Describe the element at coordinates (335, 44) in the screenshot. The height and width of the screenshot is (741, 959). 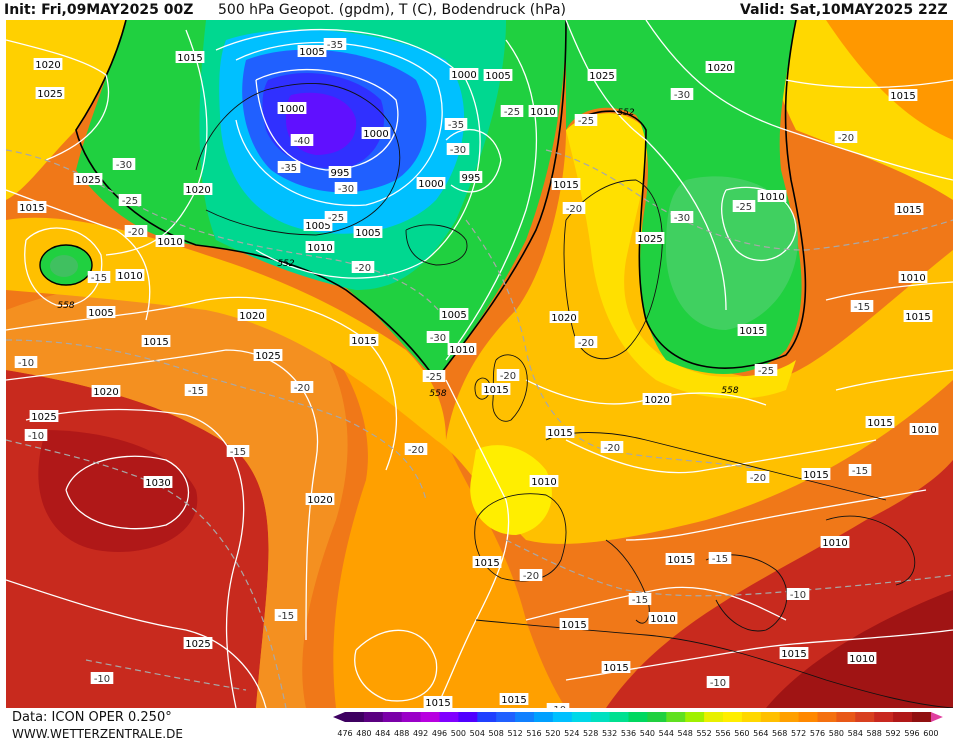
I see `temperature-label: -35` at that location.